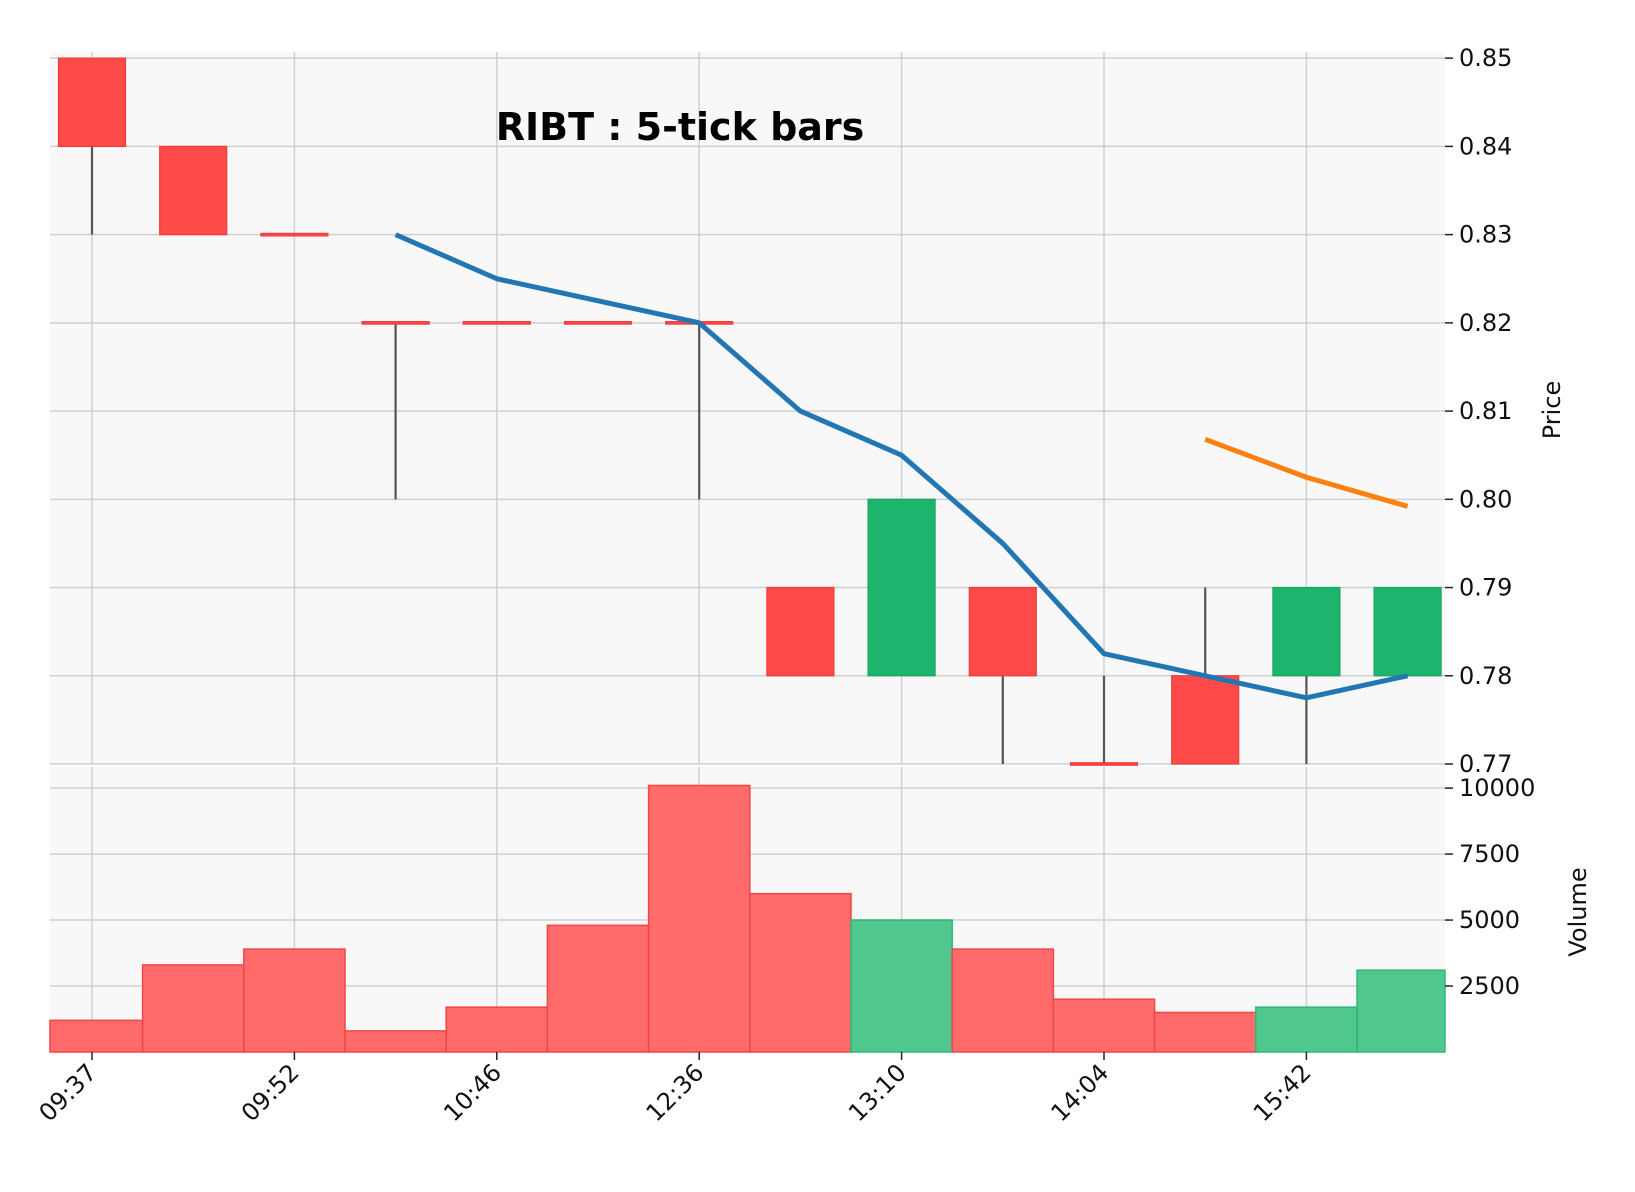  Describe the element at coordinates (1282, 1092) in the screenshot. I see `x-tick-label: 15:42` at that location.